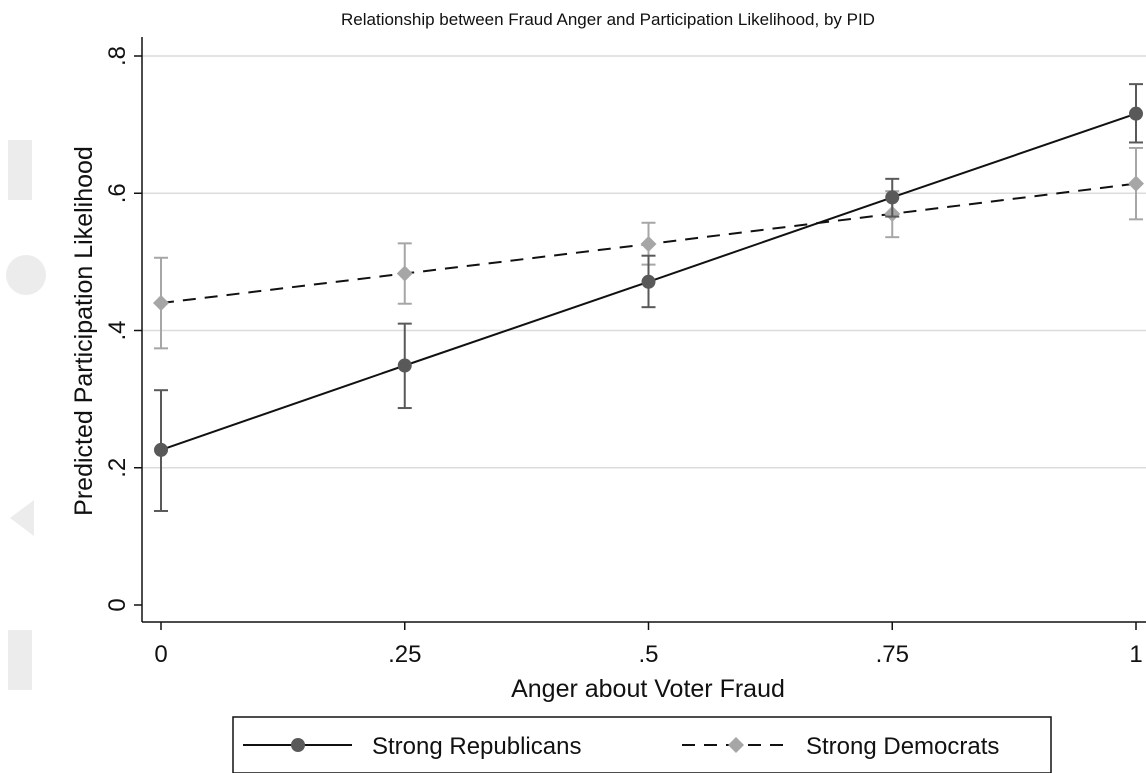  Describe the element at coordinates (902, 746) in the screenshot. I see `legend-label-democrats: Strong Democrats` at that location.